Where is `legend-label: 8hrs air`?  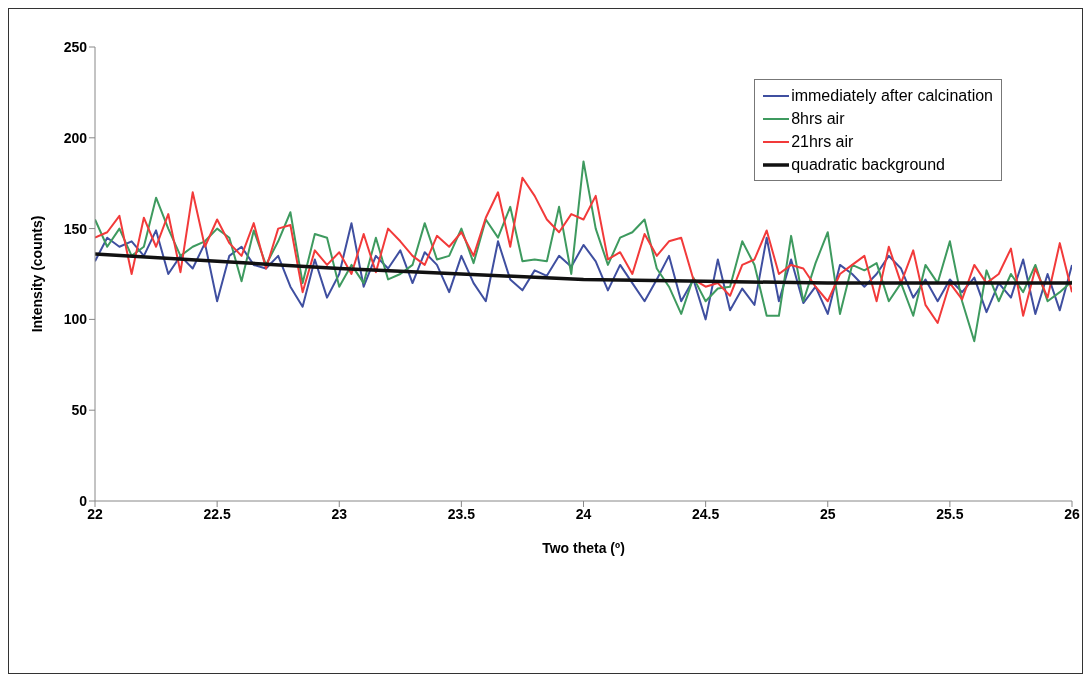 legend-label: 8hrs air is located at coordinates (818, 118).